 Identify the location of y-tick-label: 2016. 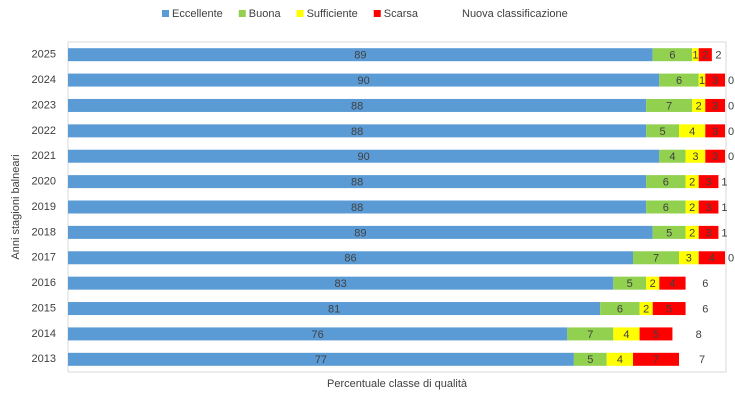
(44, 283).